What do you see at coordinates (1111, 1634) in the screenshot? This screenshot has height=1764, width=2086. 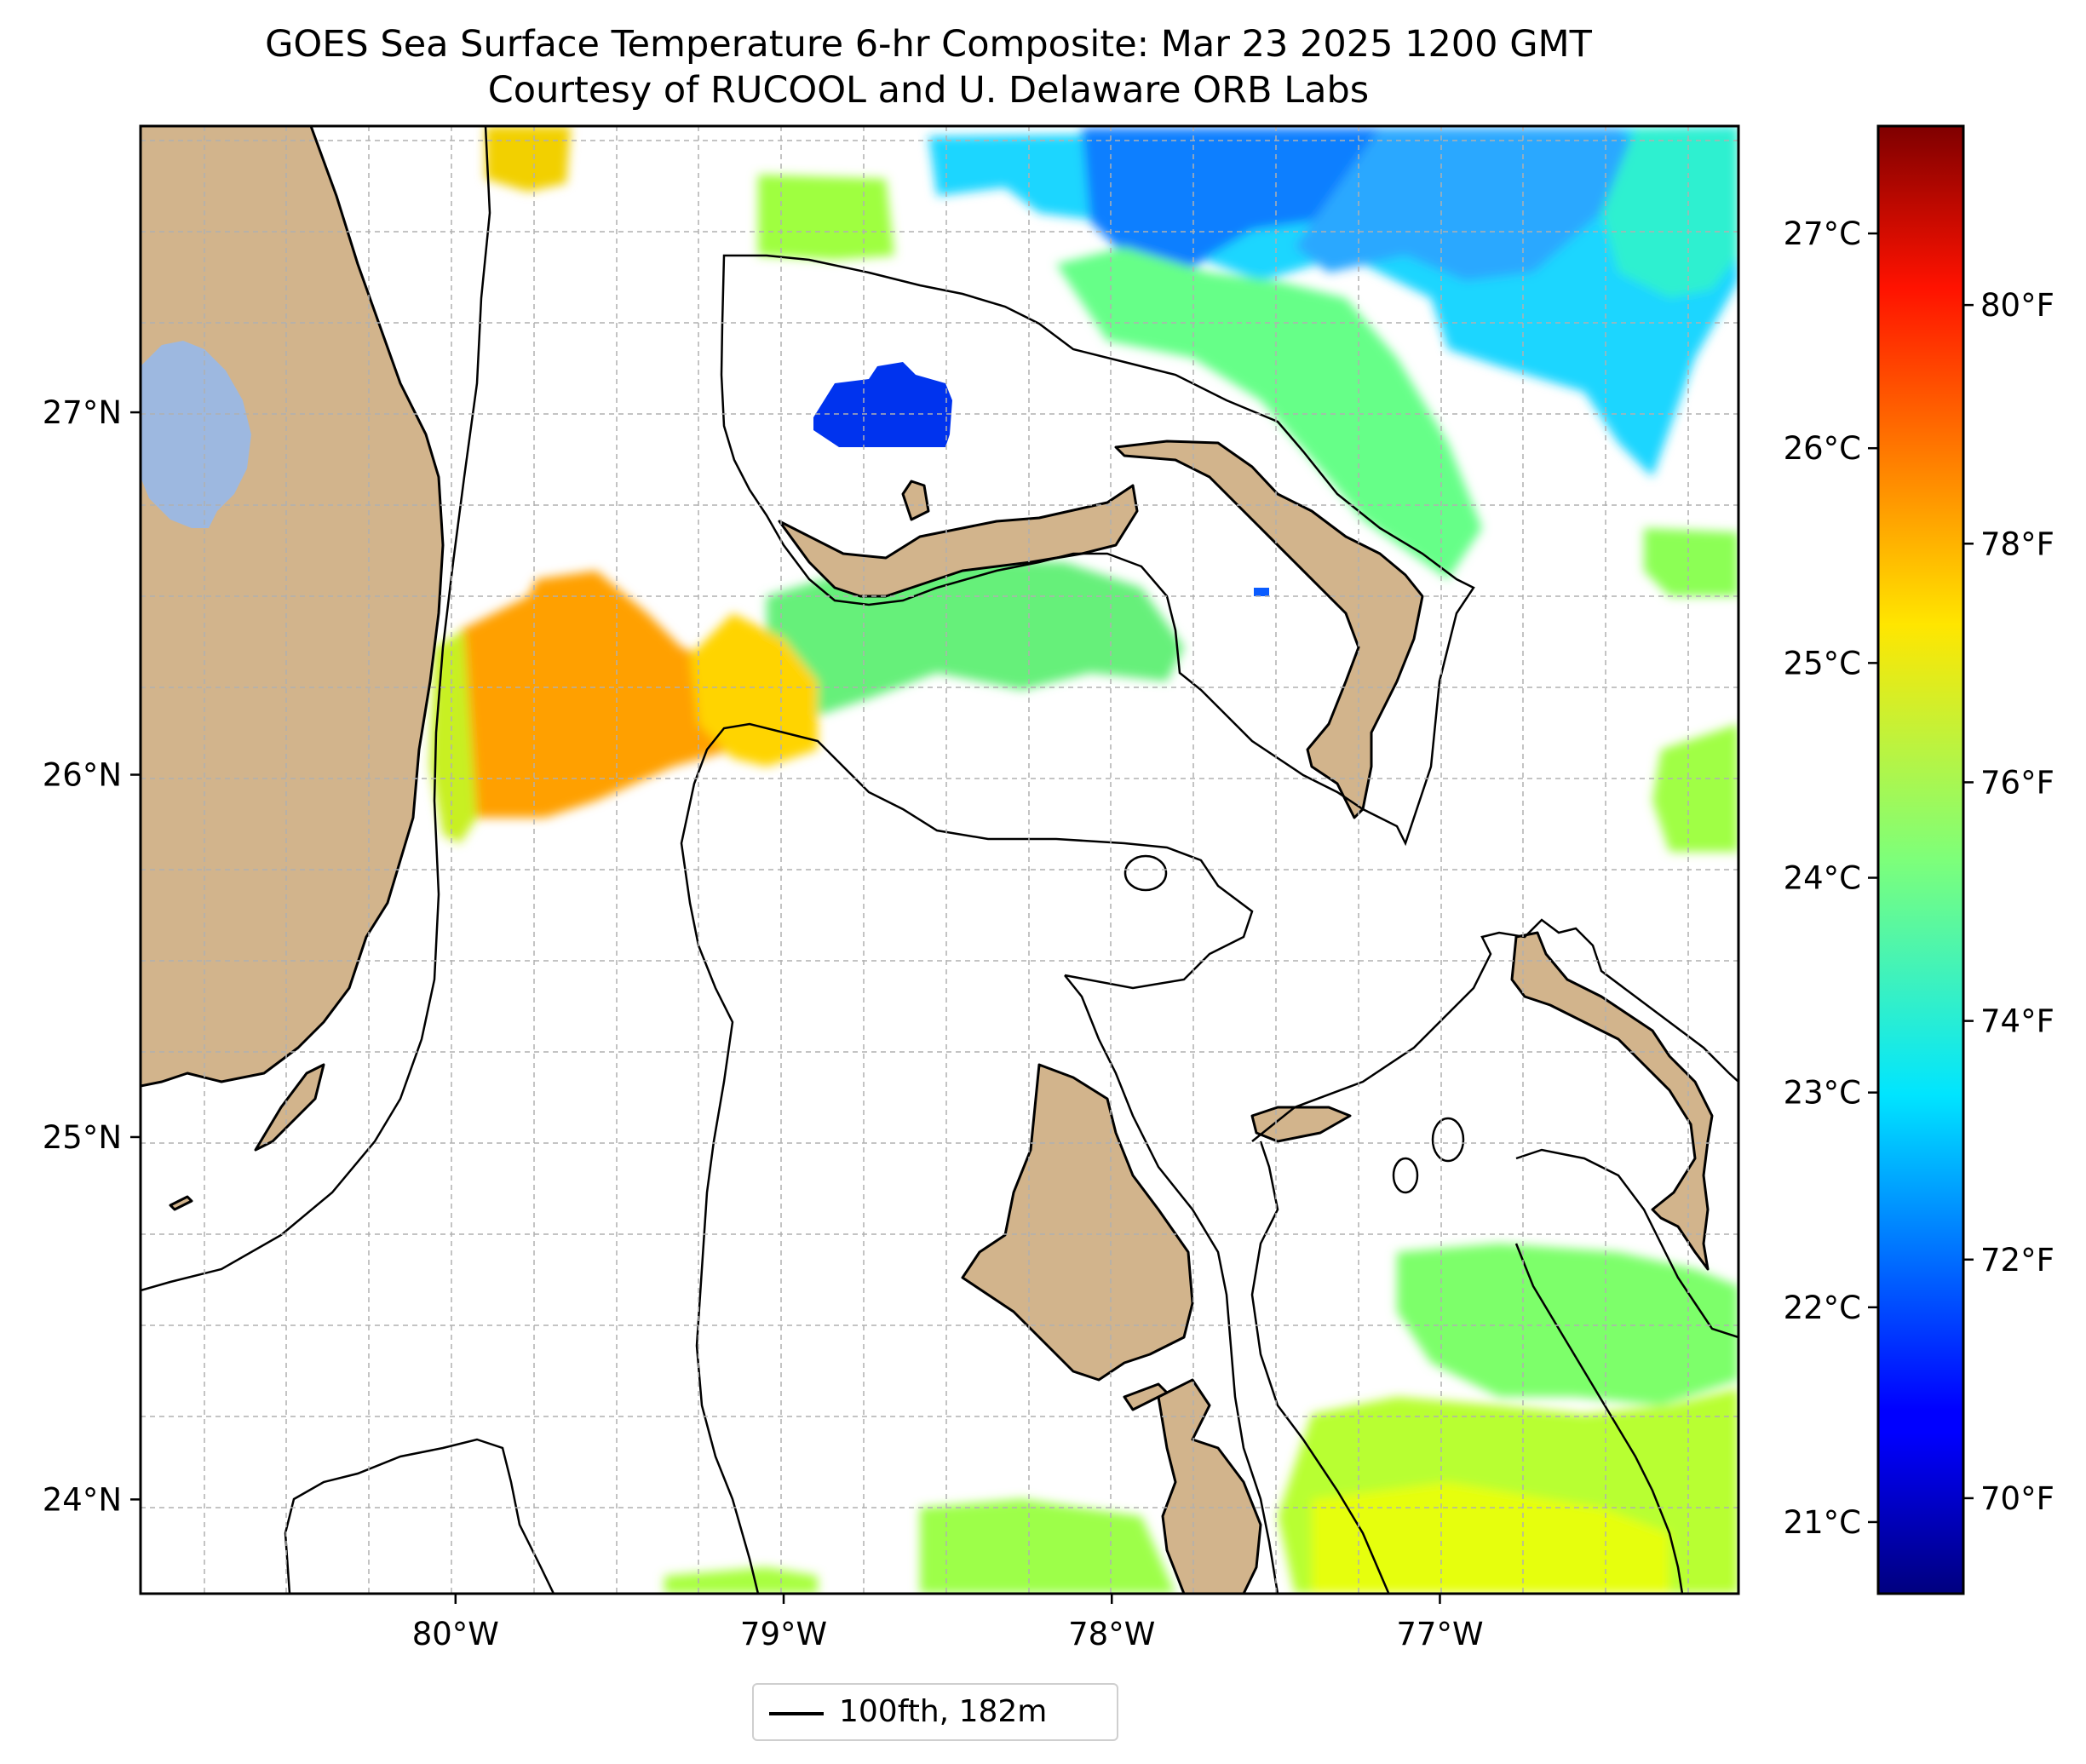 I see `lon-tick-label: 78°W` at bounding box center [1111, 1634].